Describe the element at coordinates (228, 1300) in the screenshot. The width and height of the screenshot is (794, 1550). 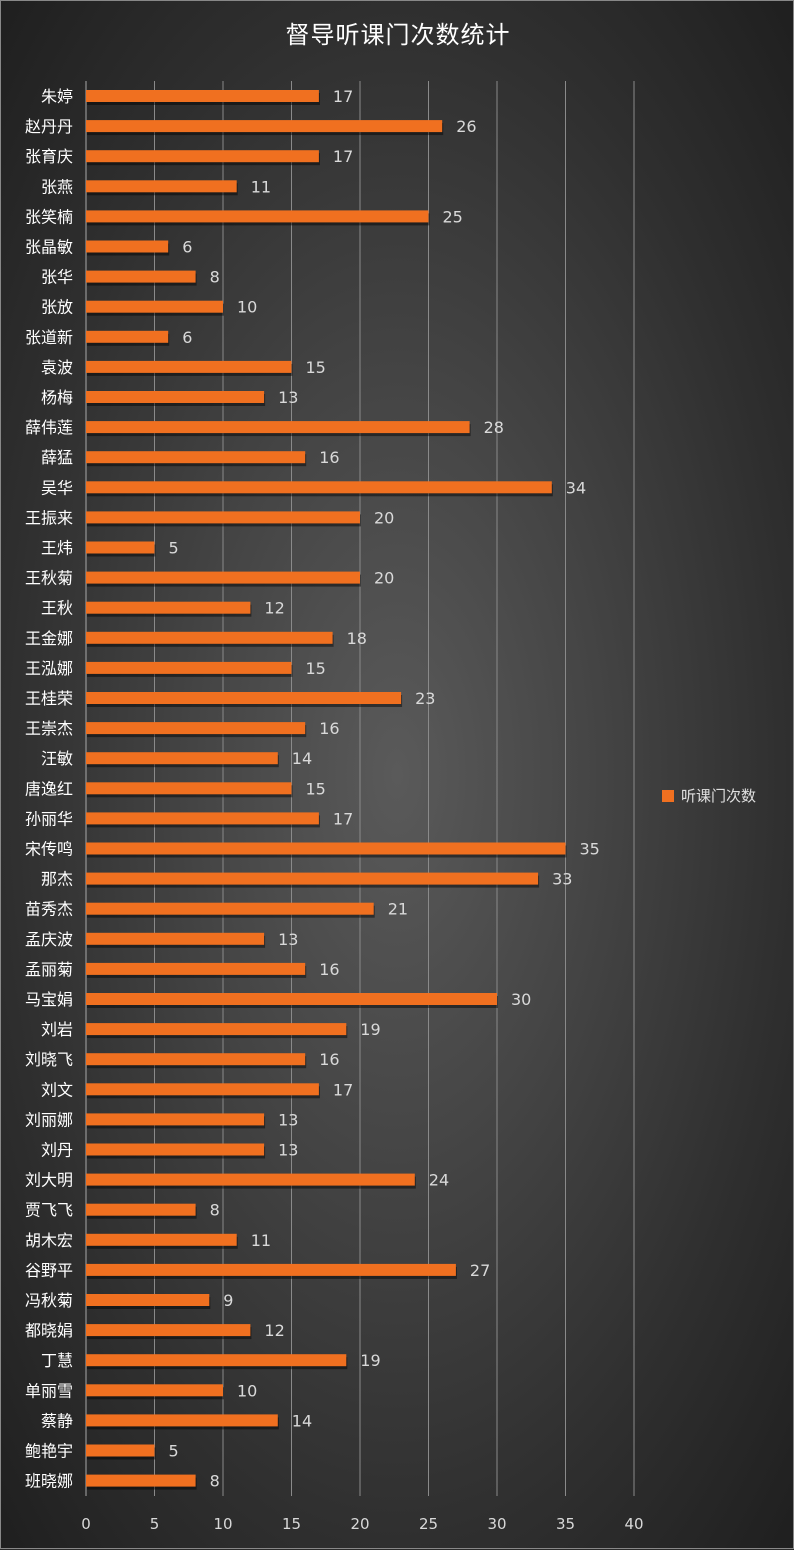
I see `data-label: 9` at that location.